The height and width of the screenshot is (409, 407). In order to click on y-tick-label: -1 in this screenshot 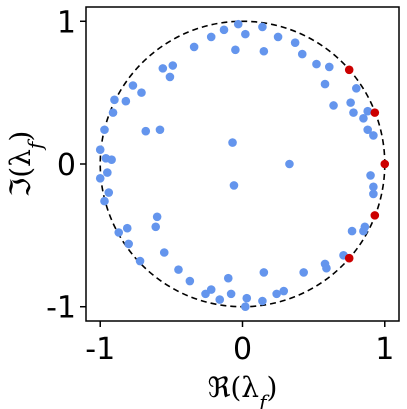, I will do `click(61, 308)`.